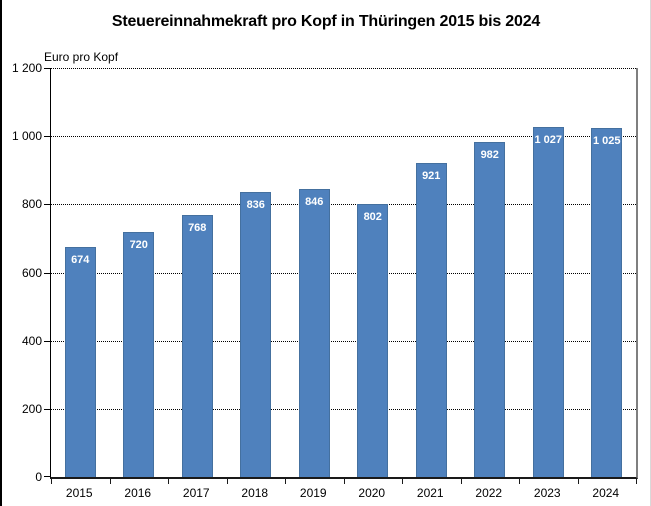  Describe the element at coordinates (607, 302) in the screenshot. I see `bar-2024: 1 025` at that location.